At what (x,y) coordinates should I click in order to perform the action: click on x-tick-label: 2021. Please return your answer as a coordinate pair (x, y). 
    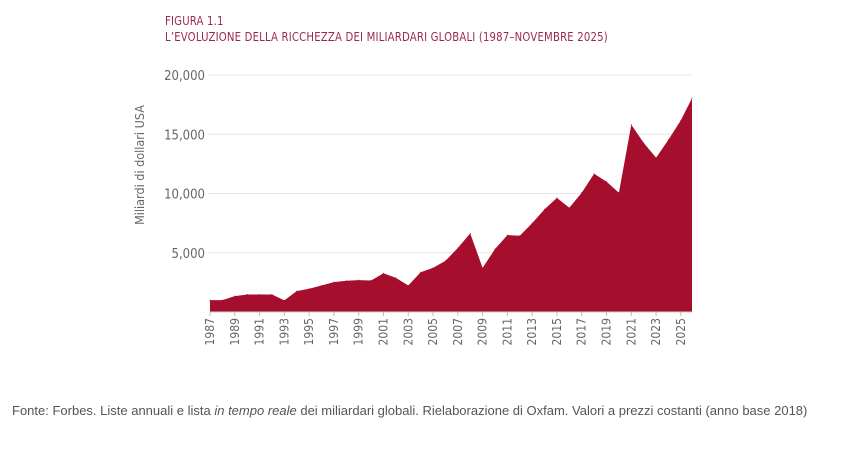
    Looking at the image, I should click on (631, 331).